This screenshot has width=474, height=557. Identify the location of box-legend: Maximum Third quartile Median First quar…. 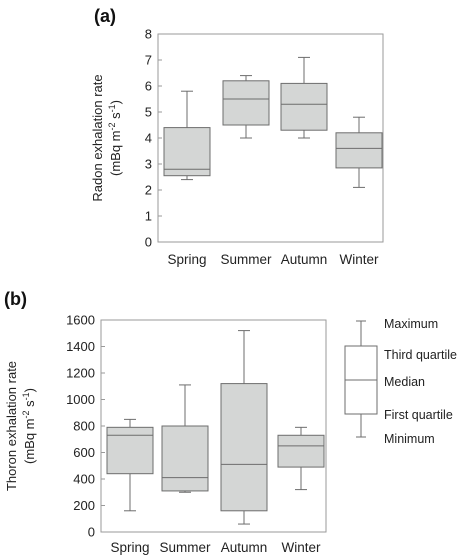
(400, 381).